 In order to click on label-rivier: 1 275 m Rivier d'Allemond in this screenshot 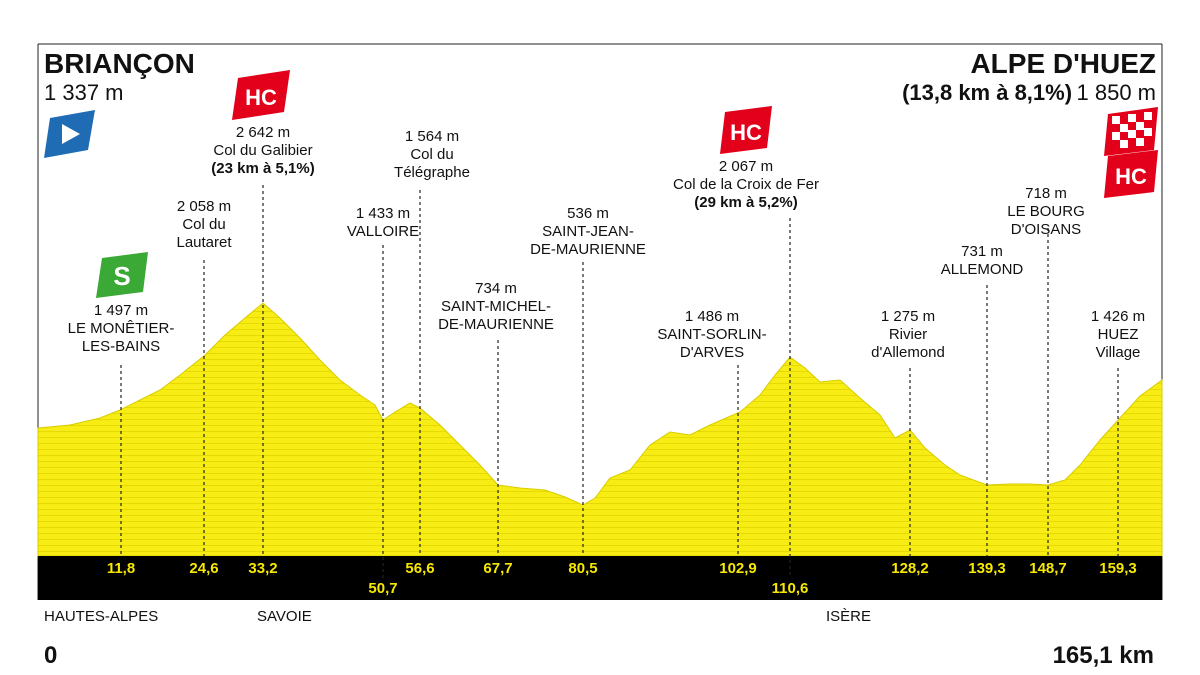, I will do `click(908, 334)`.